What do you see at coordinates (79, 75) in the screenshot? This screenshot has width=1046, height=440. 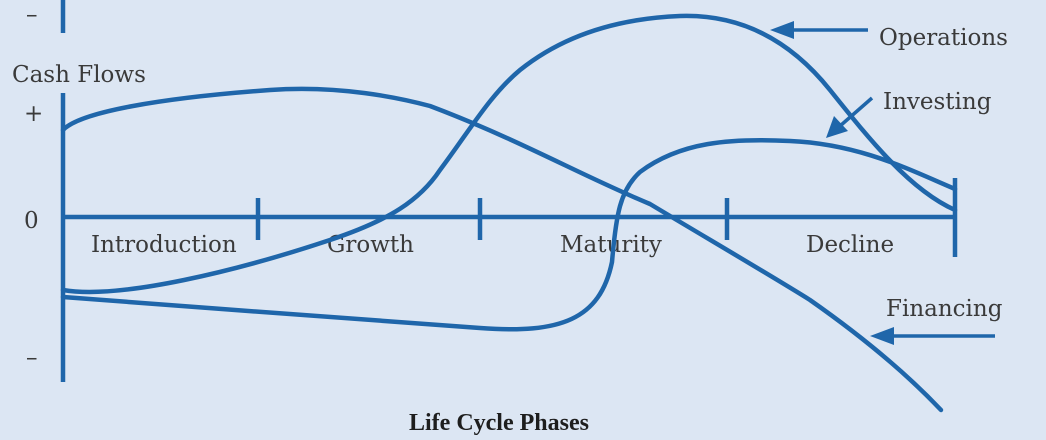 I see `y-axis-label: Cash Flows` at bounding box center [79, 75].